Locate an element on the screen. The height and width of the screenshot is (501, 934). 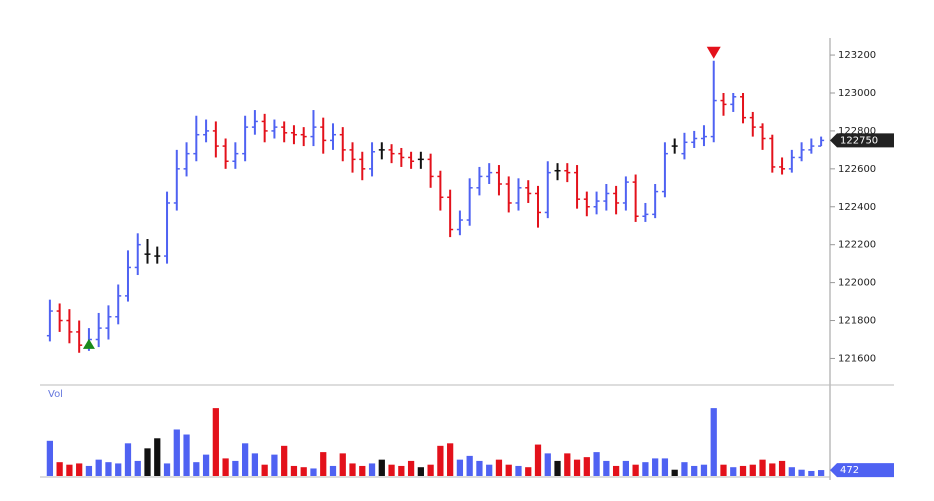
last-volume-box is located at coordinates (862, 470).